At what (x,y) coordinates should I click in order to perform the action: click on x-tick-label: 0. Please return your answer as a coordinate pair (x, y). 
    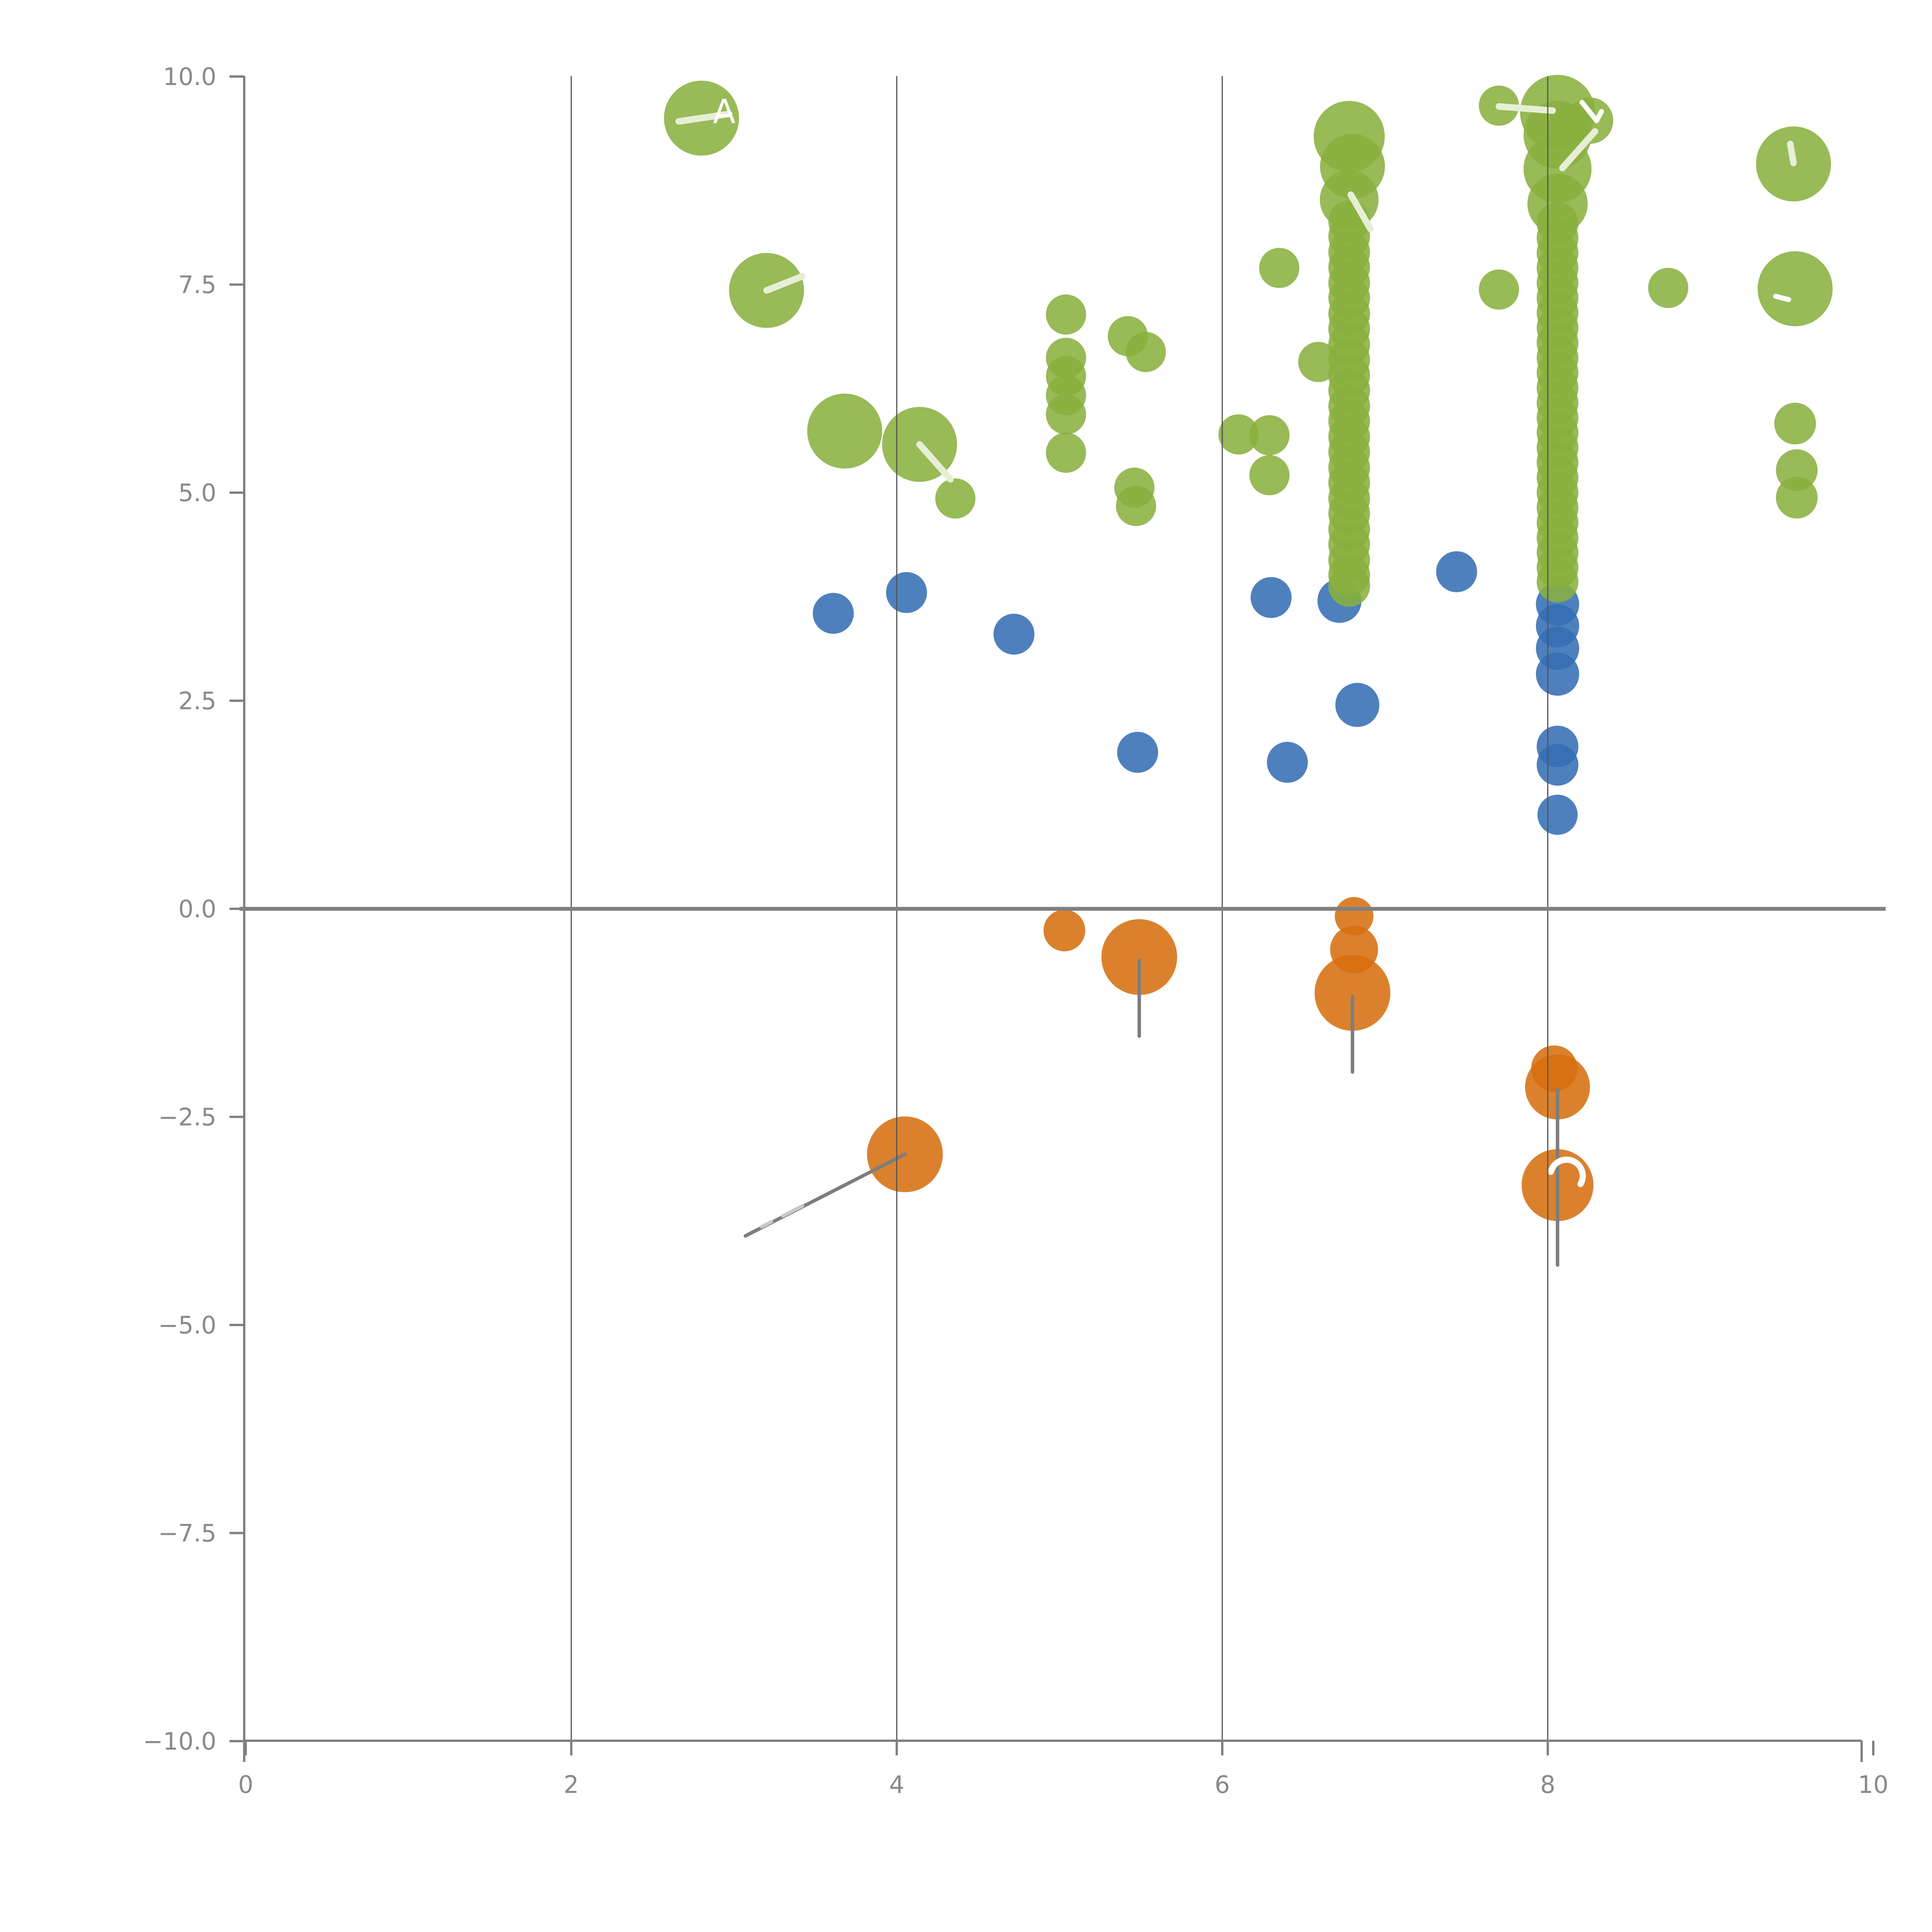
    Looking at the image, I should click on (246, 1785).